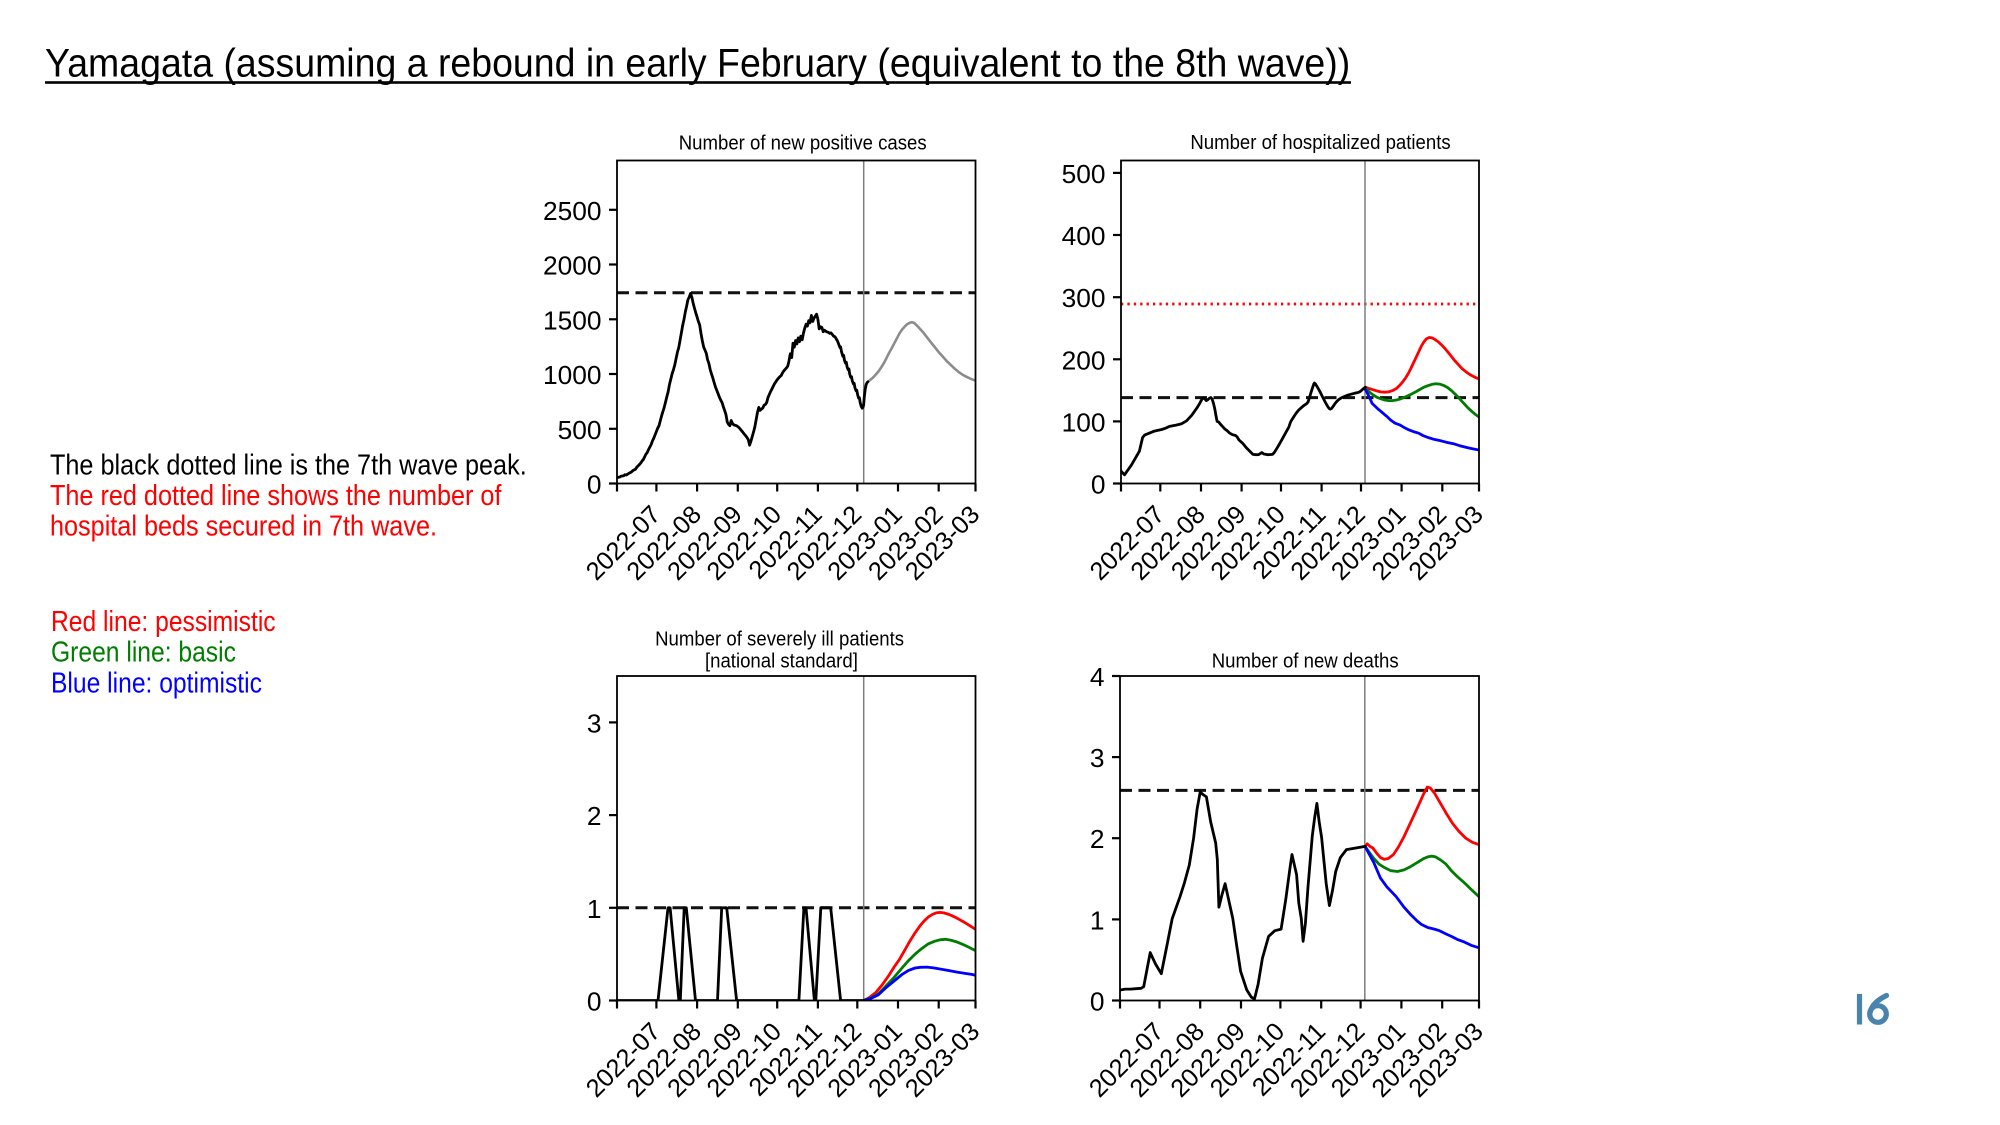 The height and width of the screenshot is (1125, 2000). I want to click on svg-text: 2500, so click(572, 211).